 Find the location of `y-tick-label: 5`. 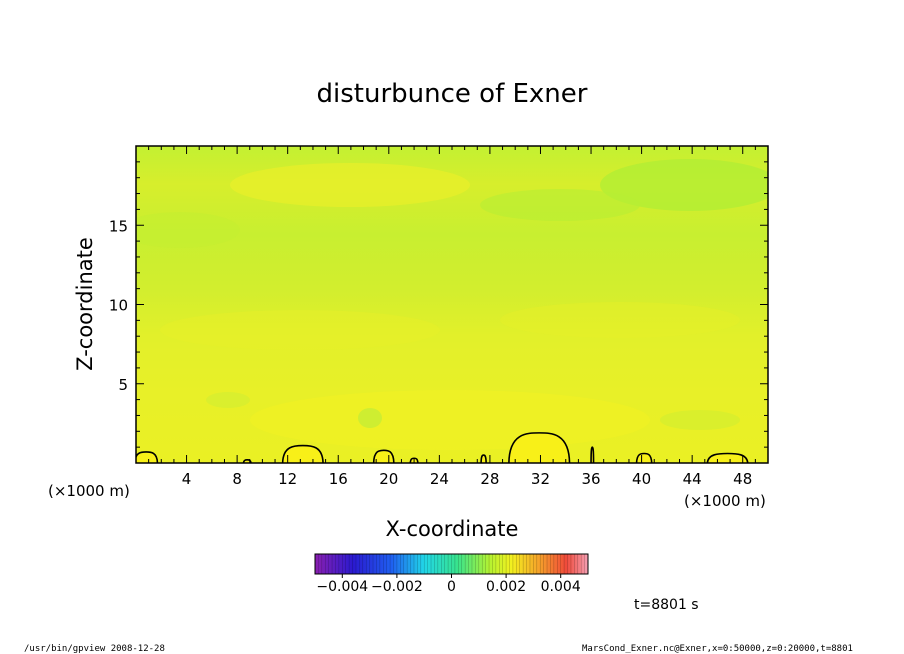

y-tick-label: 5 is located at coordinates (123, 385).